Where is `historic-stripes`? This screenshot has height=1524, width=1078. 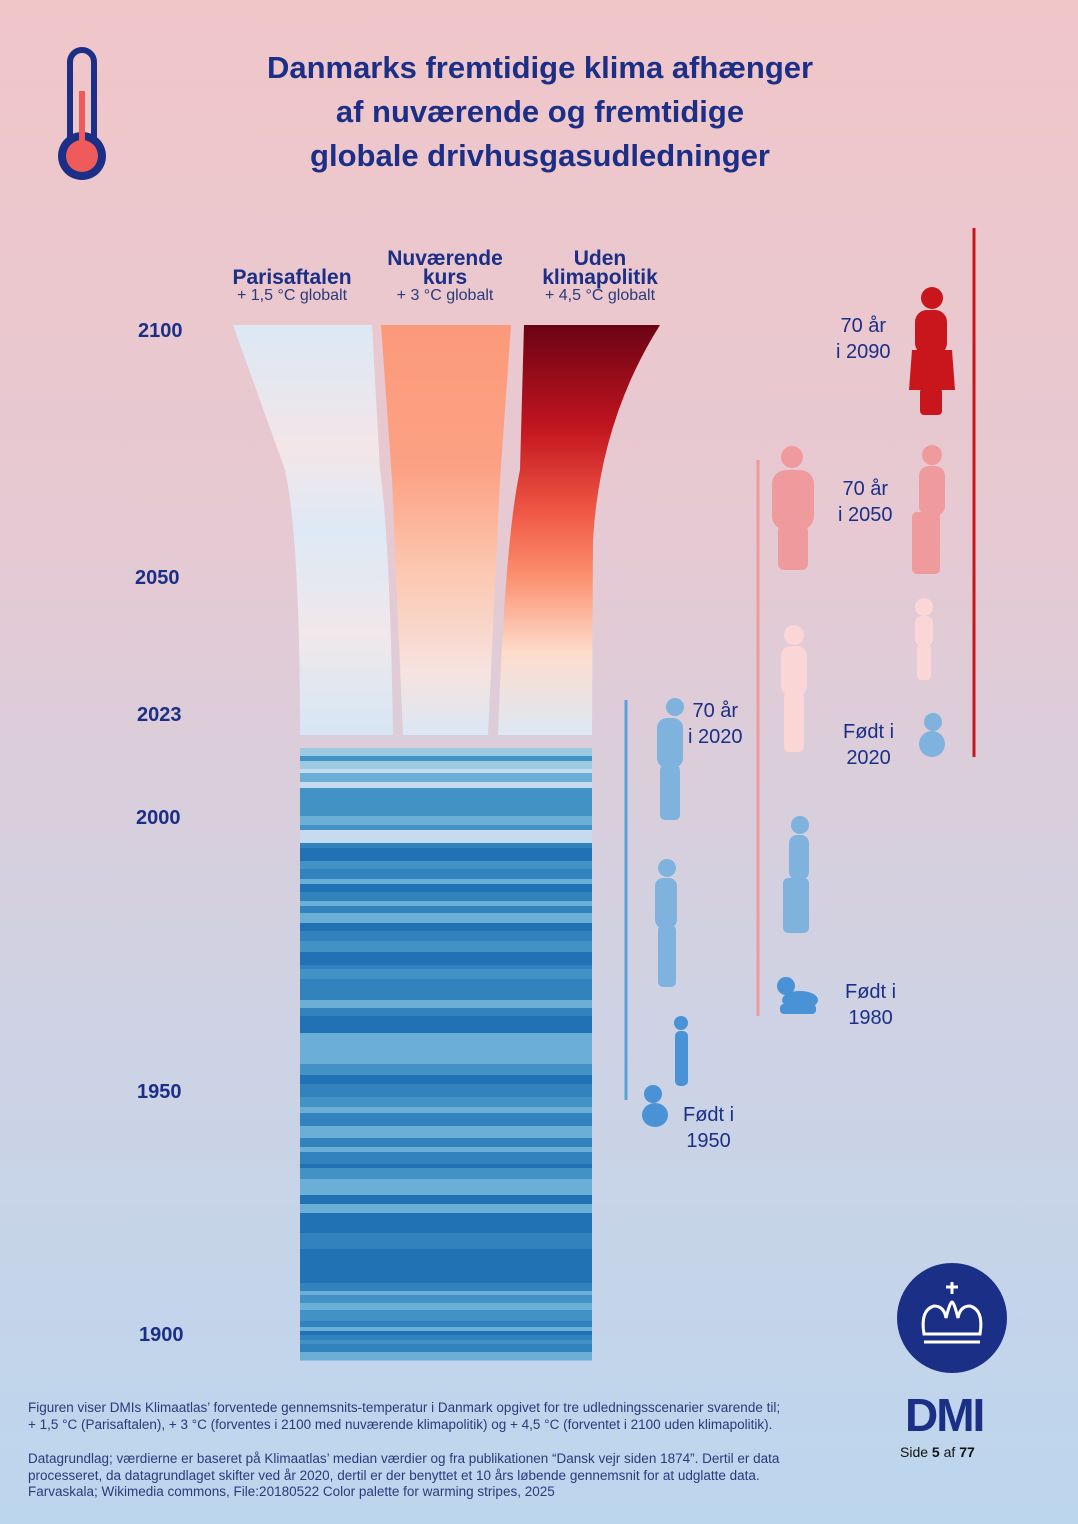 historic-stripes is located at coordinates (446, 1054).